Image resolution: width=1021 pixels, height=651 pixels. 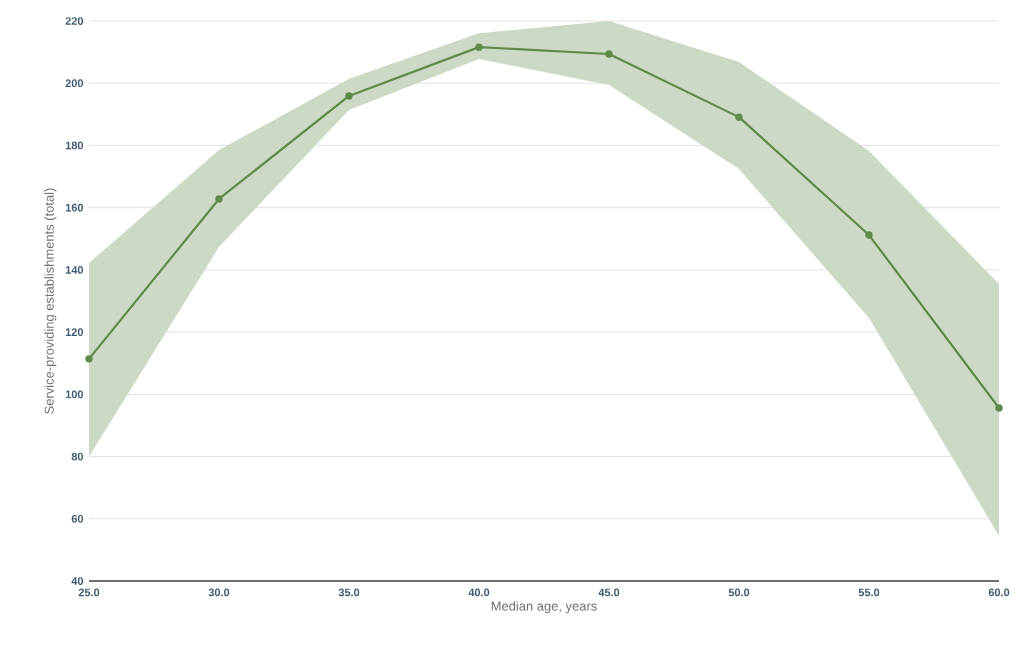 What do you see at coordinates (74, 270) in the screenshot?
I see `y-tick-label: 140` at bounding box center [74, 270].